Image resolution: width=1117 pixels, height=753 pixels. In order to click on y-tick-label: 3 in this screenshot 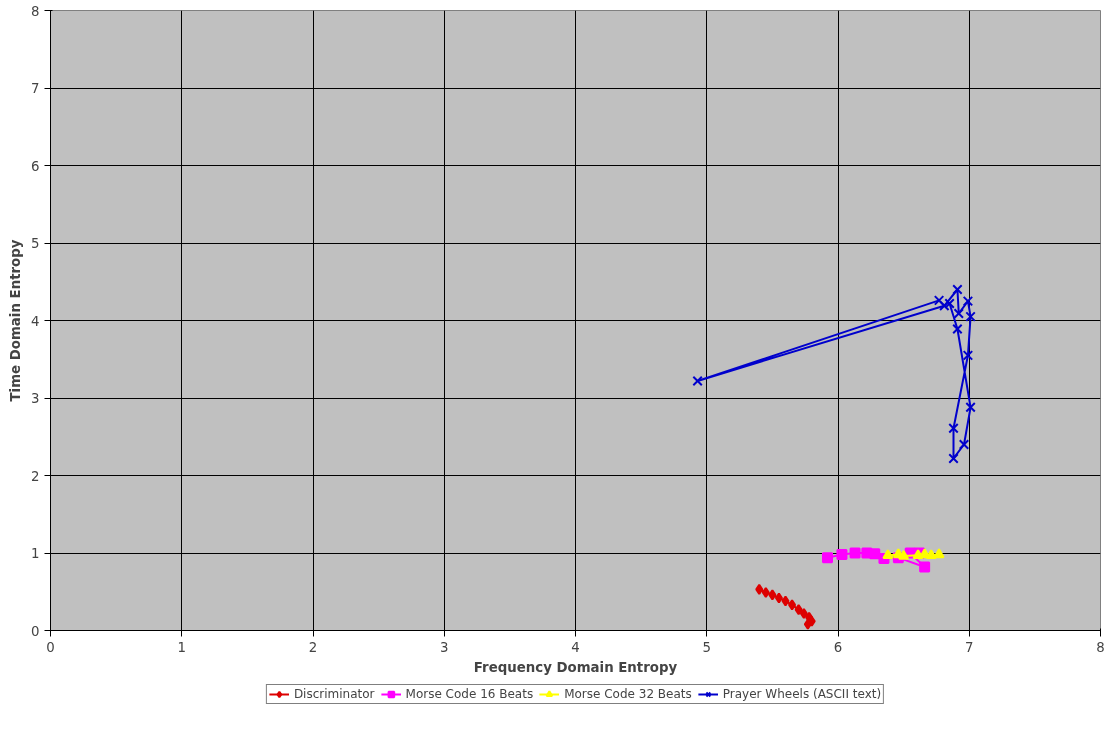, I will do `click(35, 398)`.